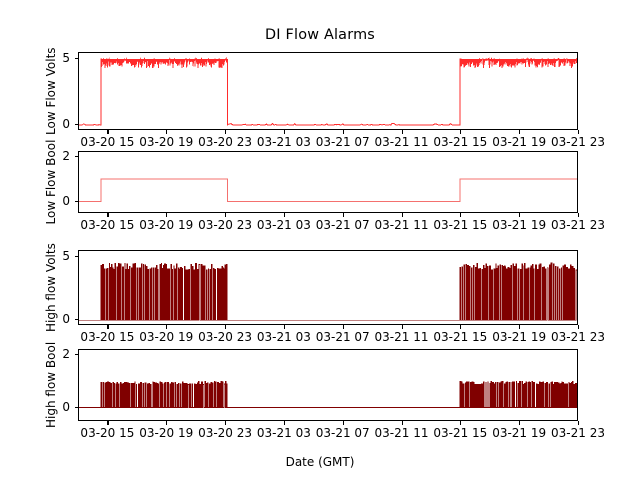 The image size is (640, 480). I want to click on subplot-3-plot-area, so click(328, 287).